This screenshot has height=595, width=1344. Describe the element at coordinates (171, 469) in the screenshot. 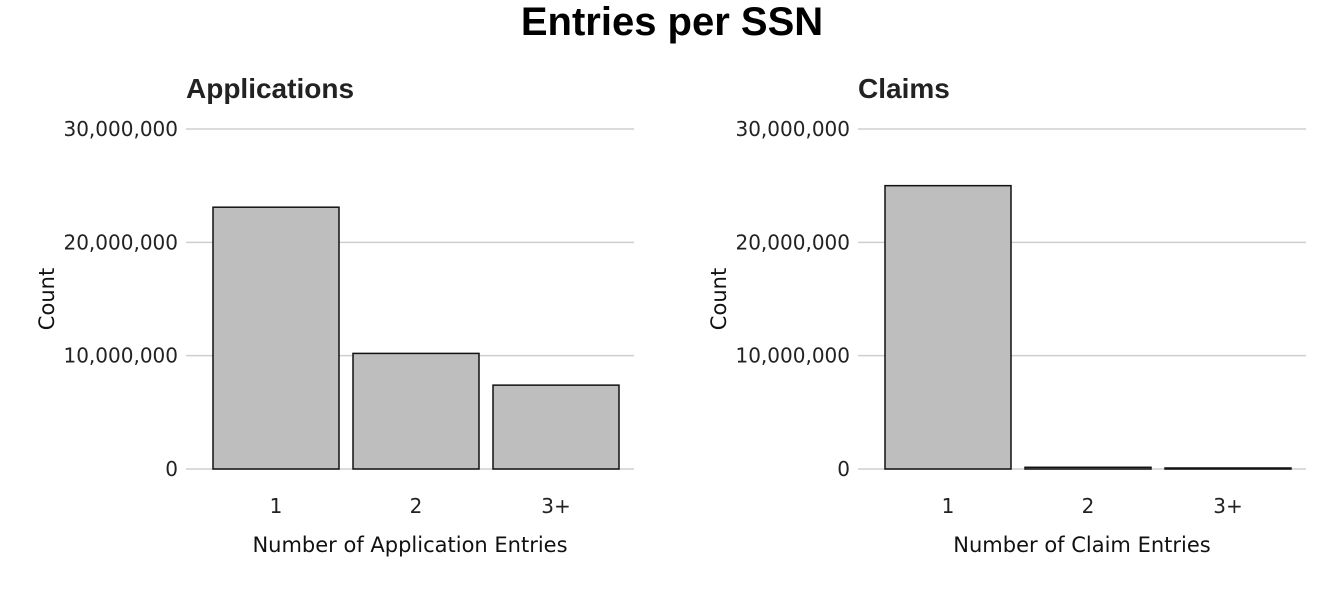

I see `y-tick-label-applications-0: 0` at that location.